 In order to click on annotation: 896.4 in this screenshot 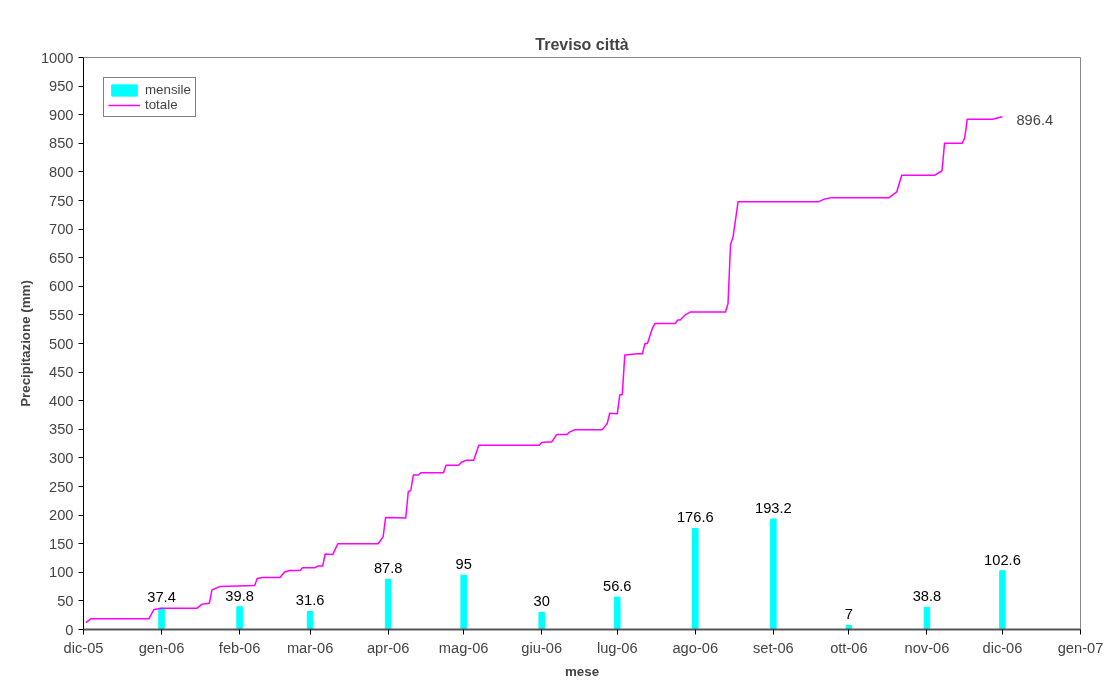, I will do `click(1035, 119)`.